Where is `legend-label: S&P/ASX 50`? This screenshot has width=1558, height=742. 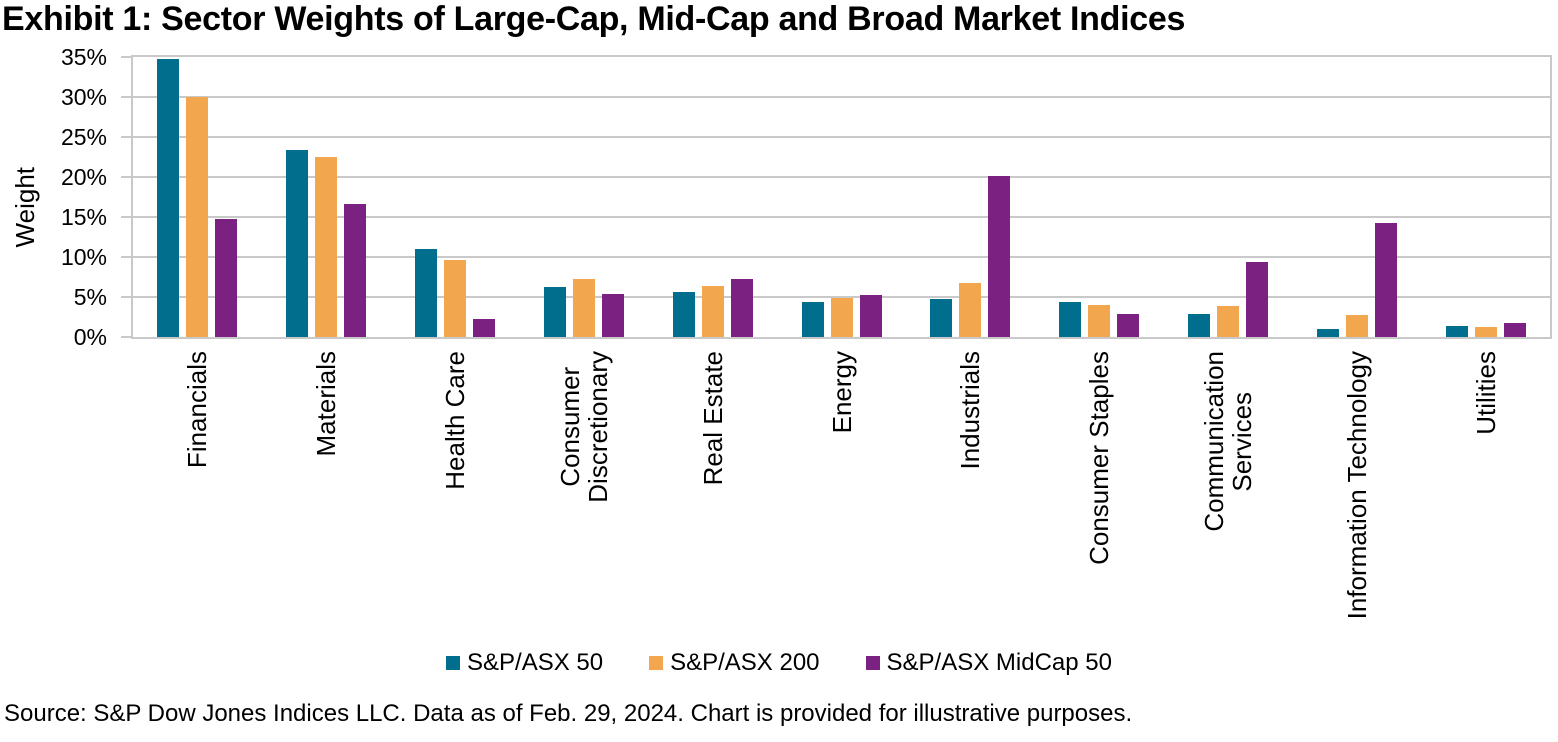 legend-label: S&P/ASX 50 is located at coordinates (535, 662).